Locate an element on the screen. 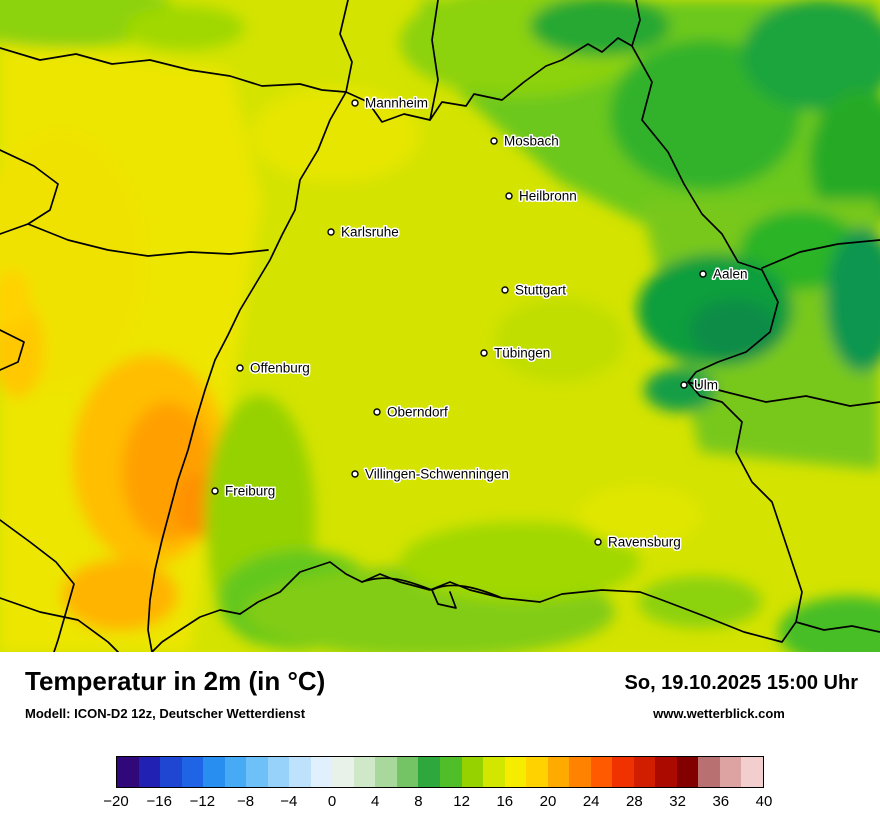 The image size is (880, 830). city-label: Aalen is located at coordinates (730, 274).